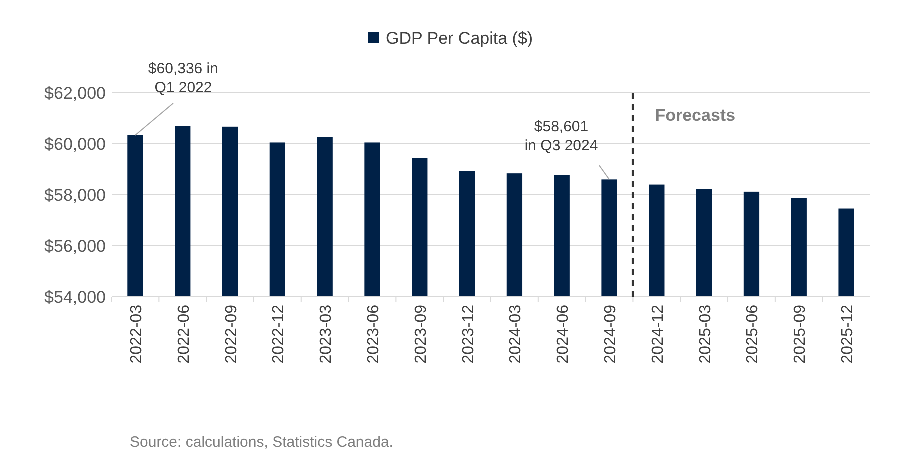 Image resolution: width=907 pixels, height=457 pixels. I want to click on x-tick-label: 2025-06, so click(753, 334).